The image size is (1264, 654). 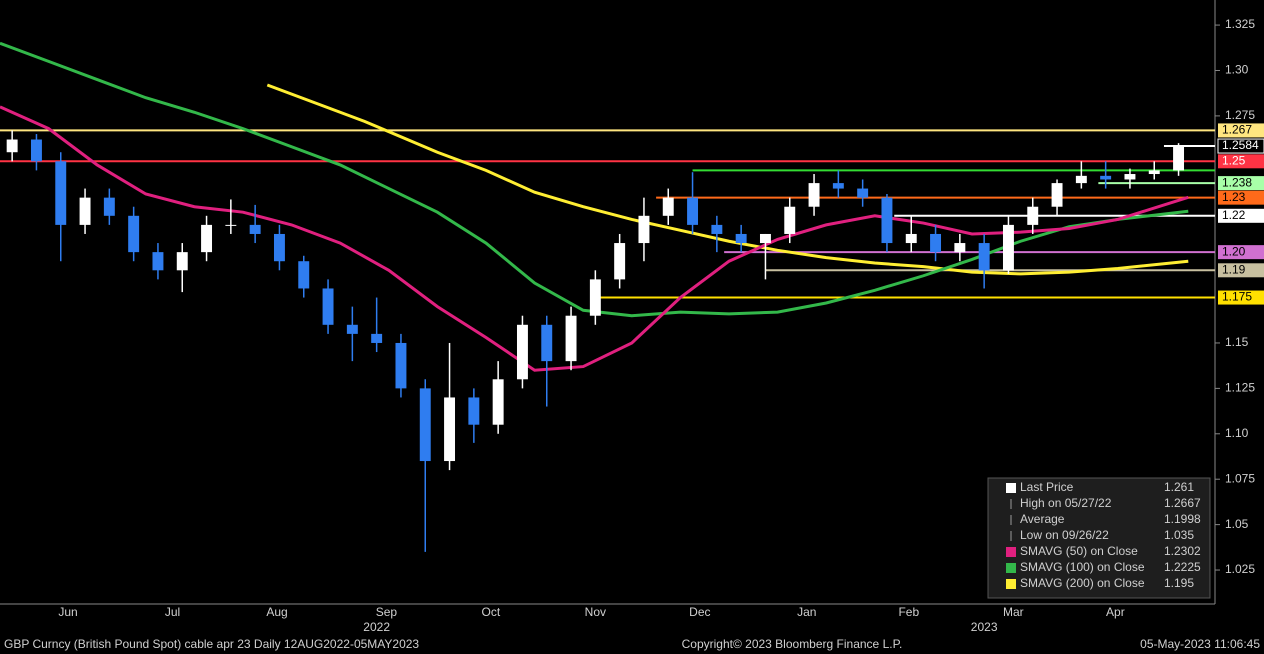 I want to click on legend-value: 1.1998, so click(x=1182, y=519).